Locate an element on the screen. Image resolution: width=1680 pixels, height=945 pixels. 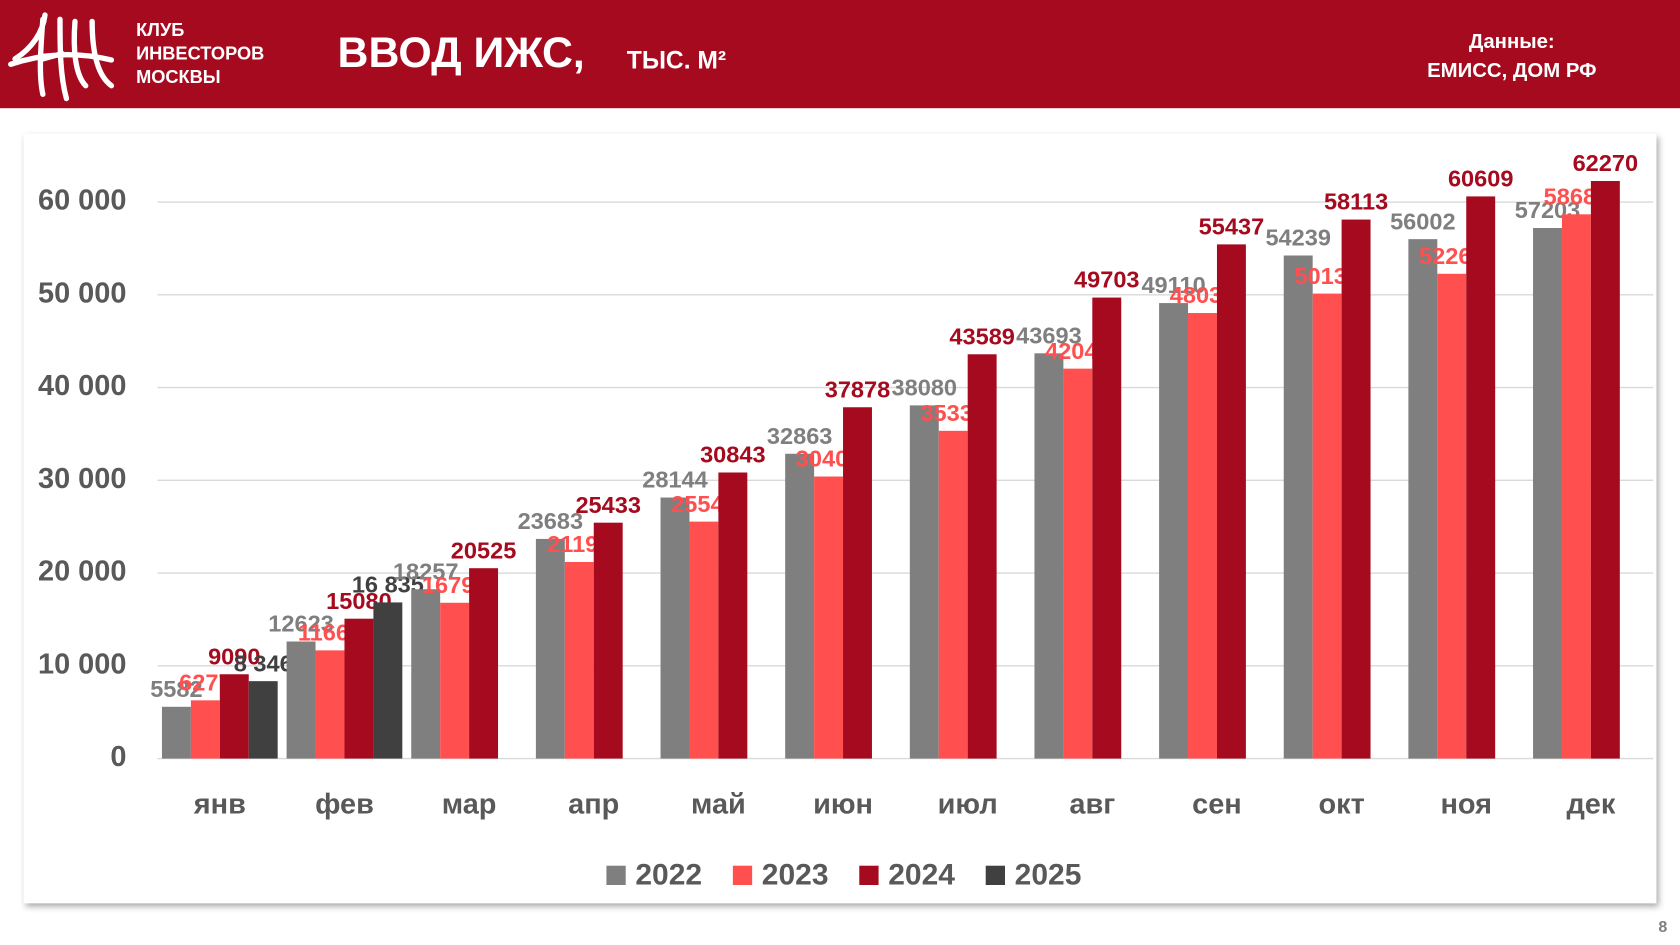
source-label: Данные: is located at coordinates (1512, 42).